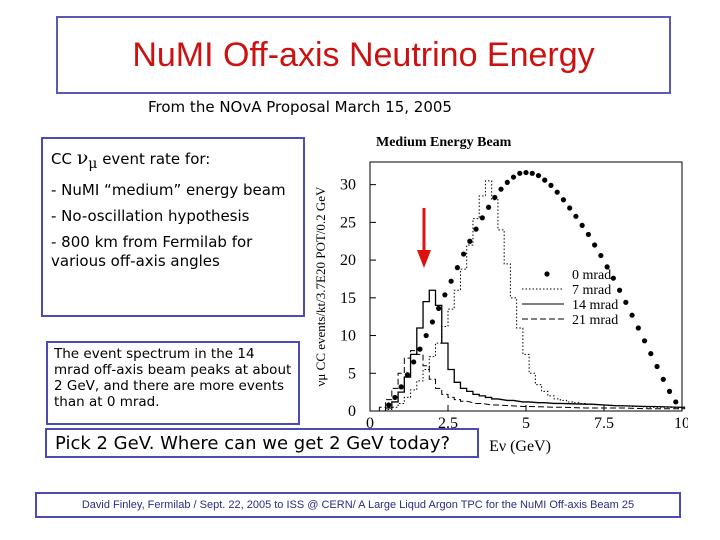  Describe the element at coordinates (591, 290) in the screenshot. I see `legend-label-1: 7 mrad` at that location.